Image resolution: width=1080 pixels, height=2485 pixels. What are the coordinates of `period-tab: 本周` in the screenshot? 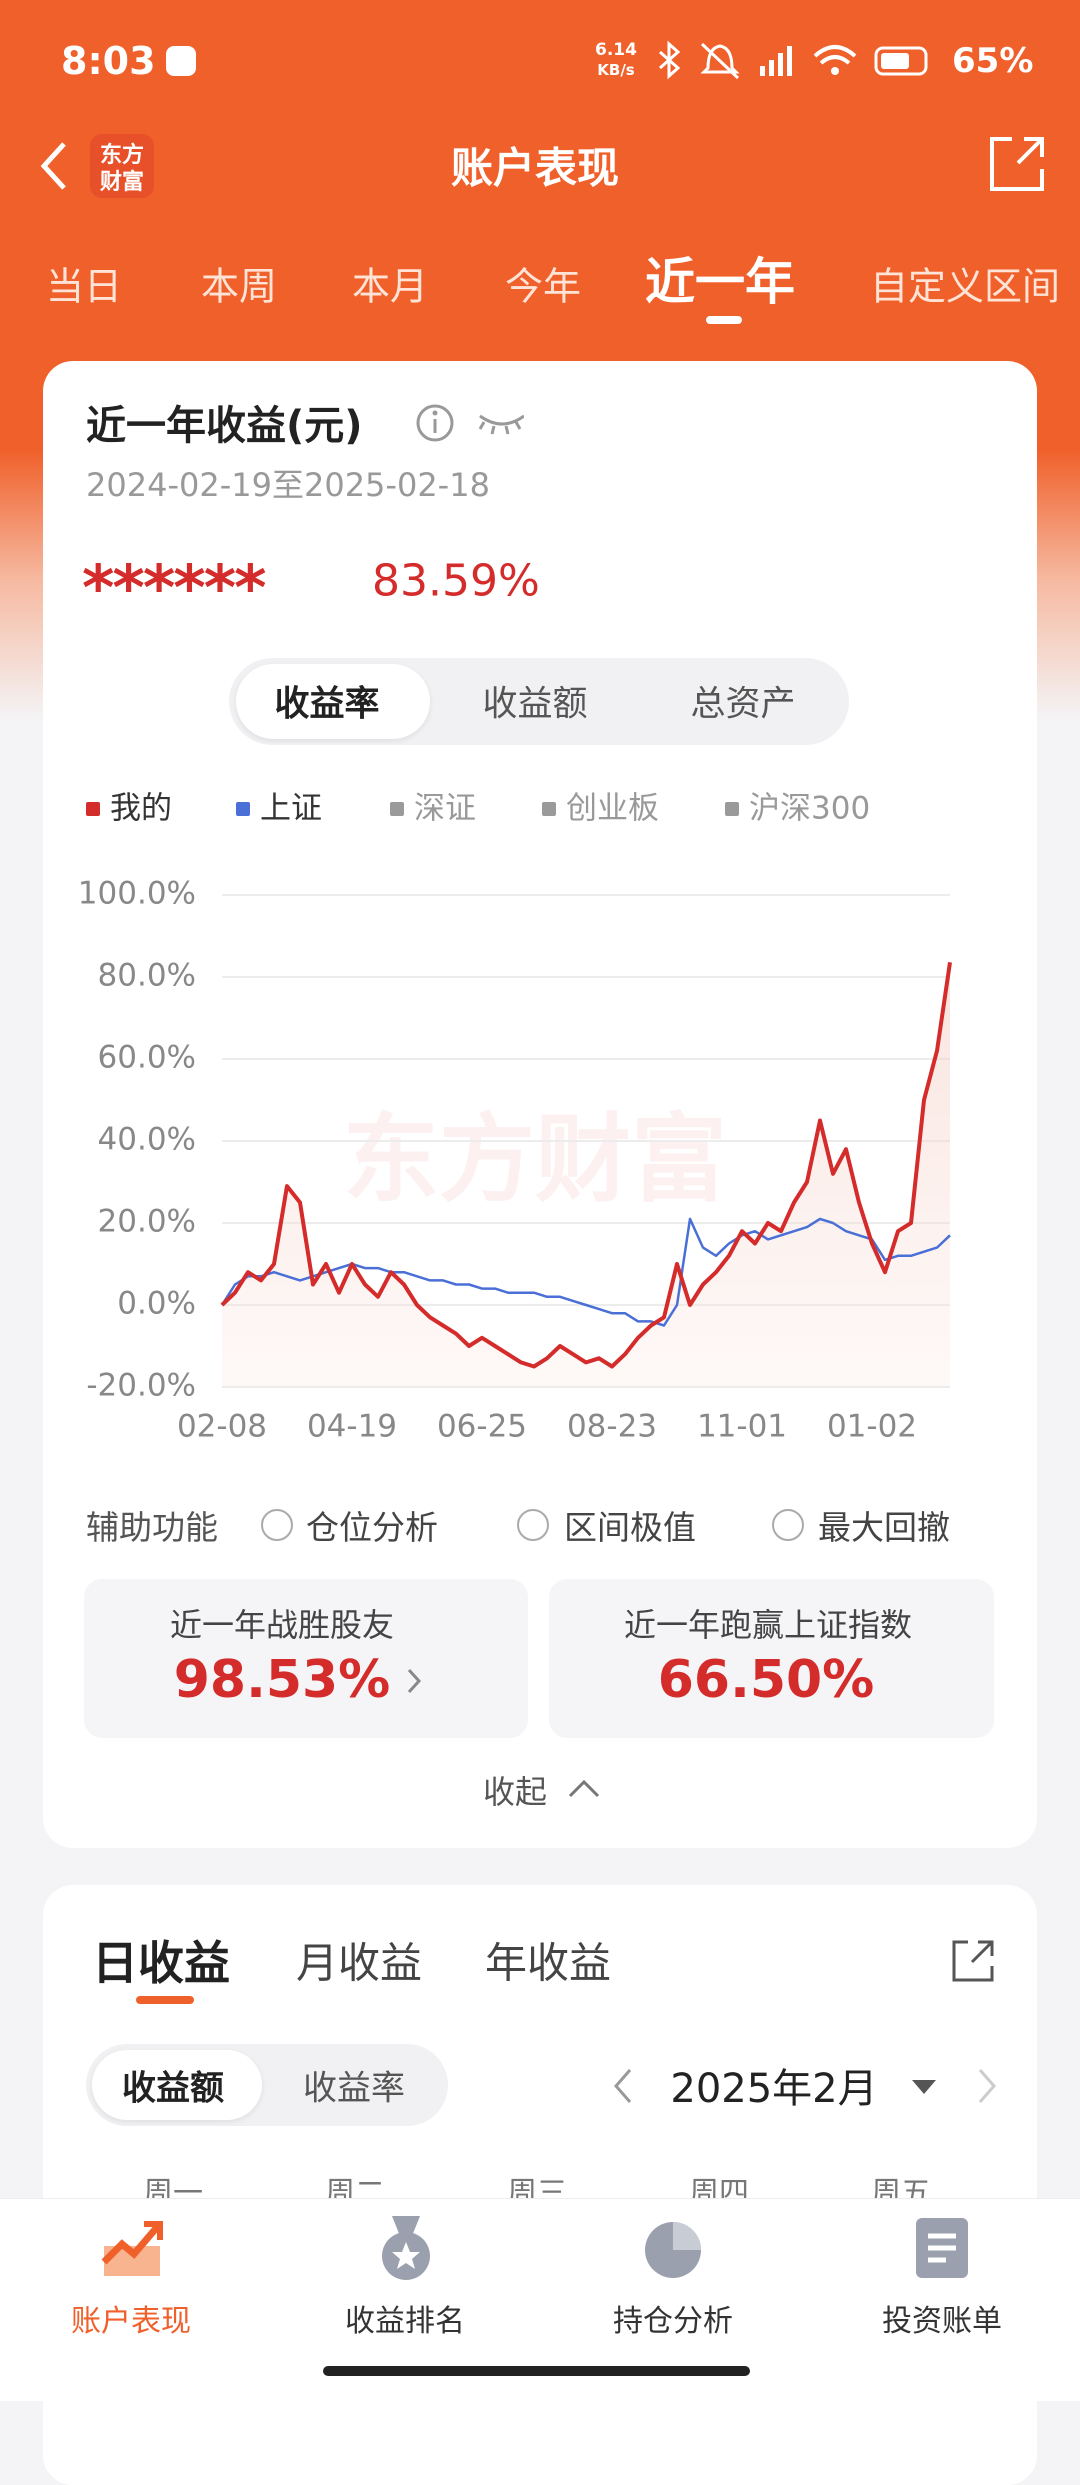 It's located at (239, 286).